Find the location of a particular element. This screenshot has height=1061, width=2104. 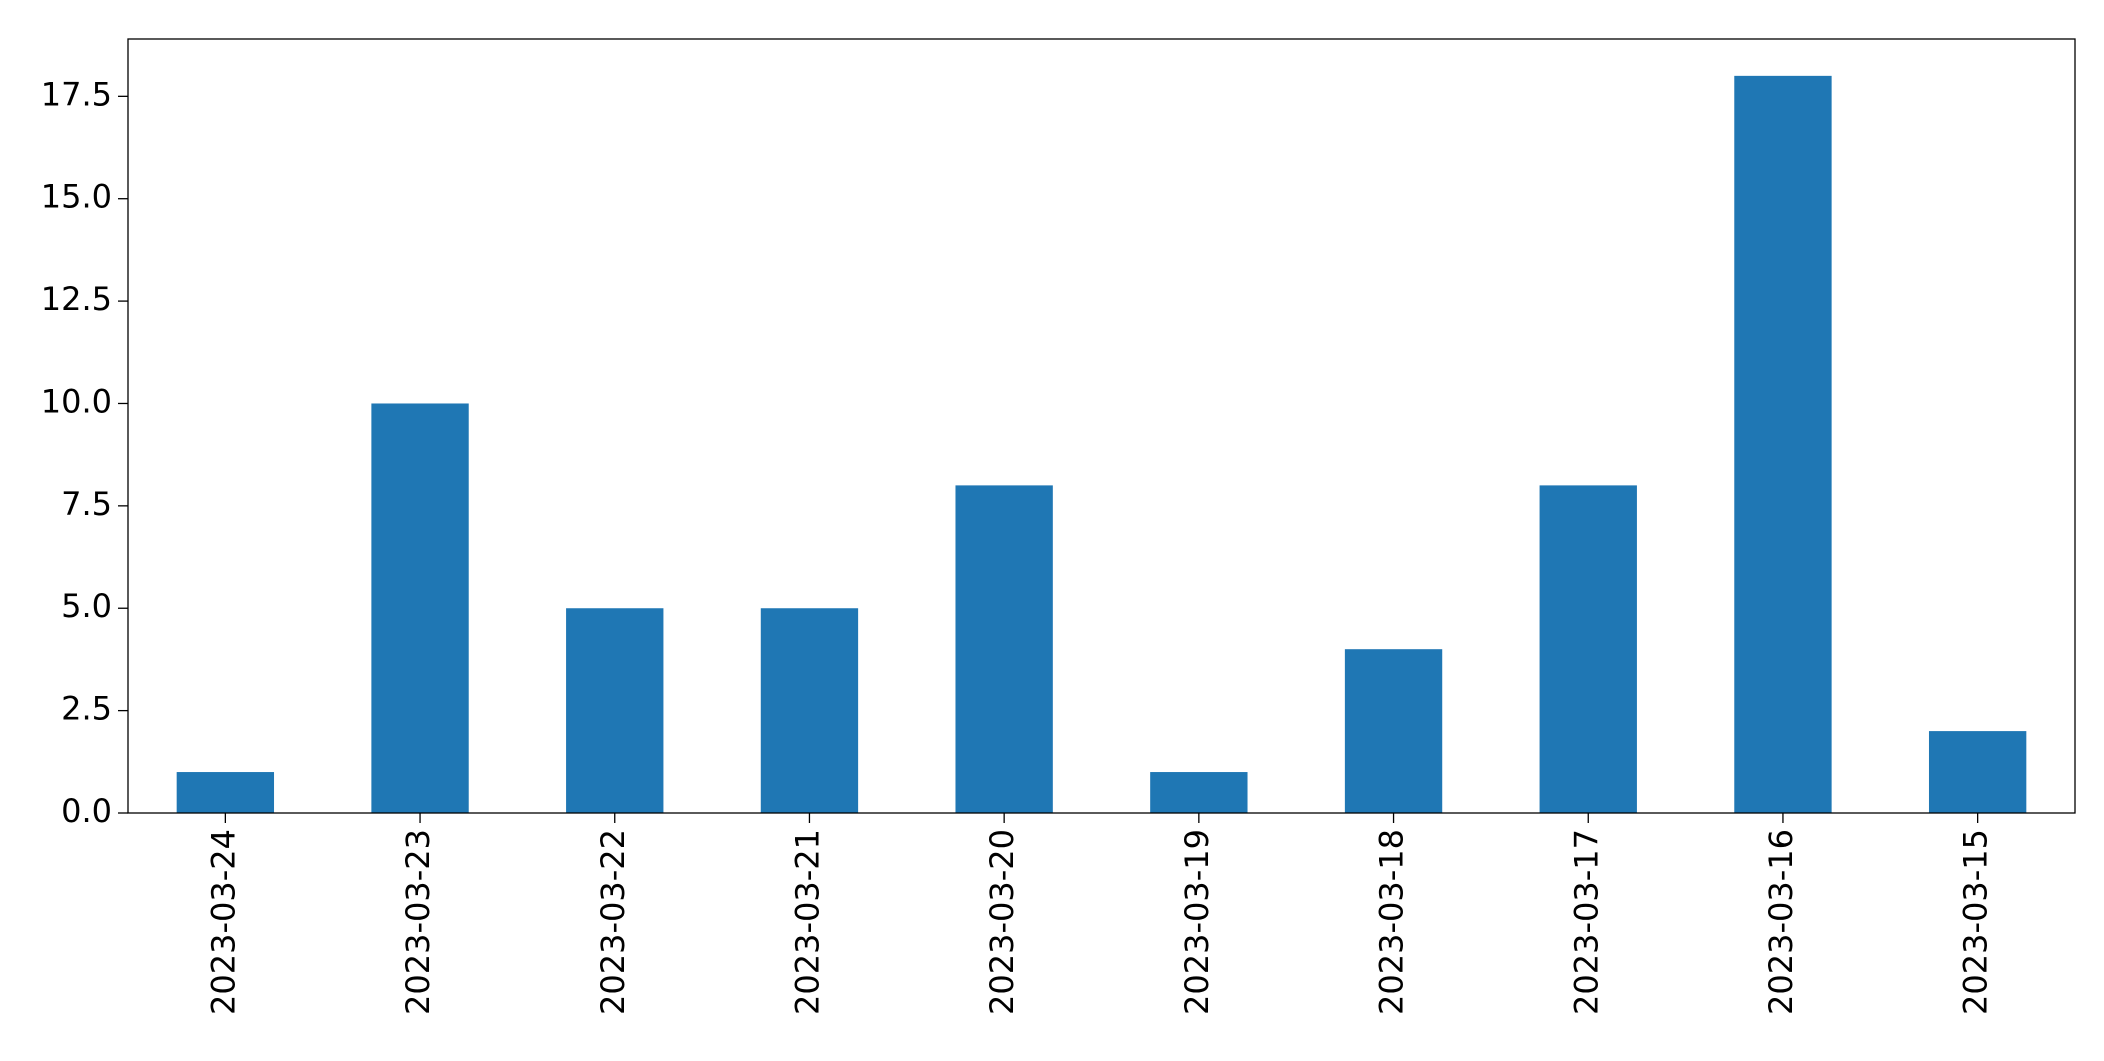

x-tick-label: 2023-03-22 is located at coordinates (613, 922).